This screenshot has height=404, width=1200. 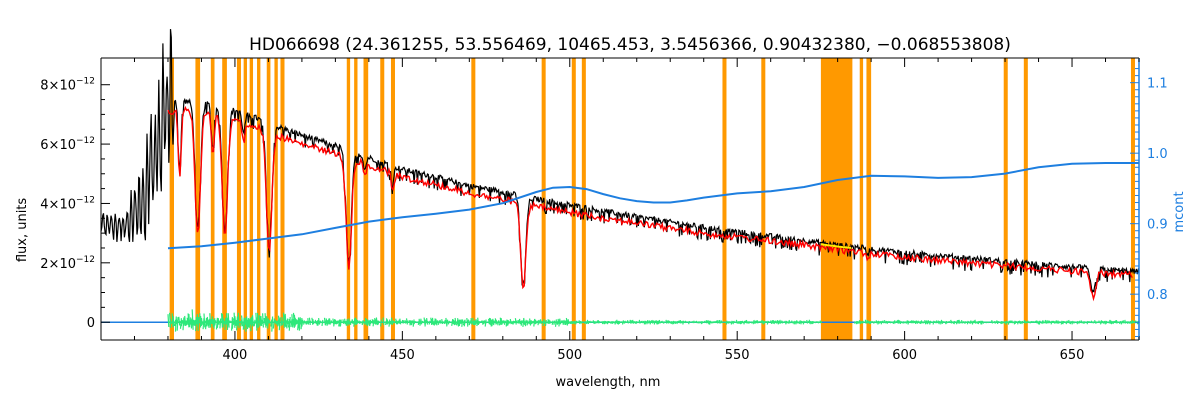 What do you see at coordinates (67, 85) in the screenshot?
I see `y-tick-label: 8×10⁻¹²` at bounding box center [67, 85].